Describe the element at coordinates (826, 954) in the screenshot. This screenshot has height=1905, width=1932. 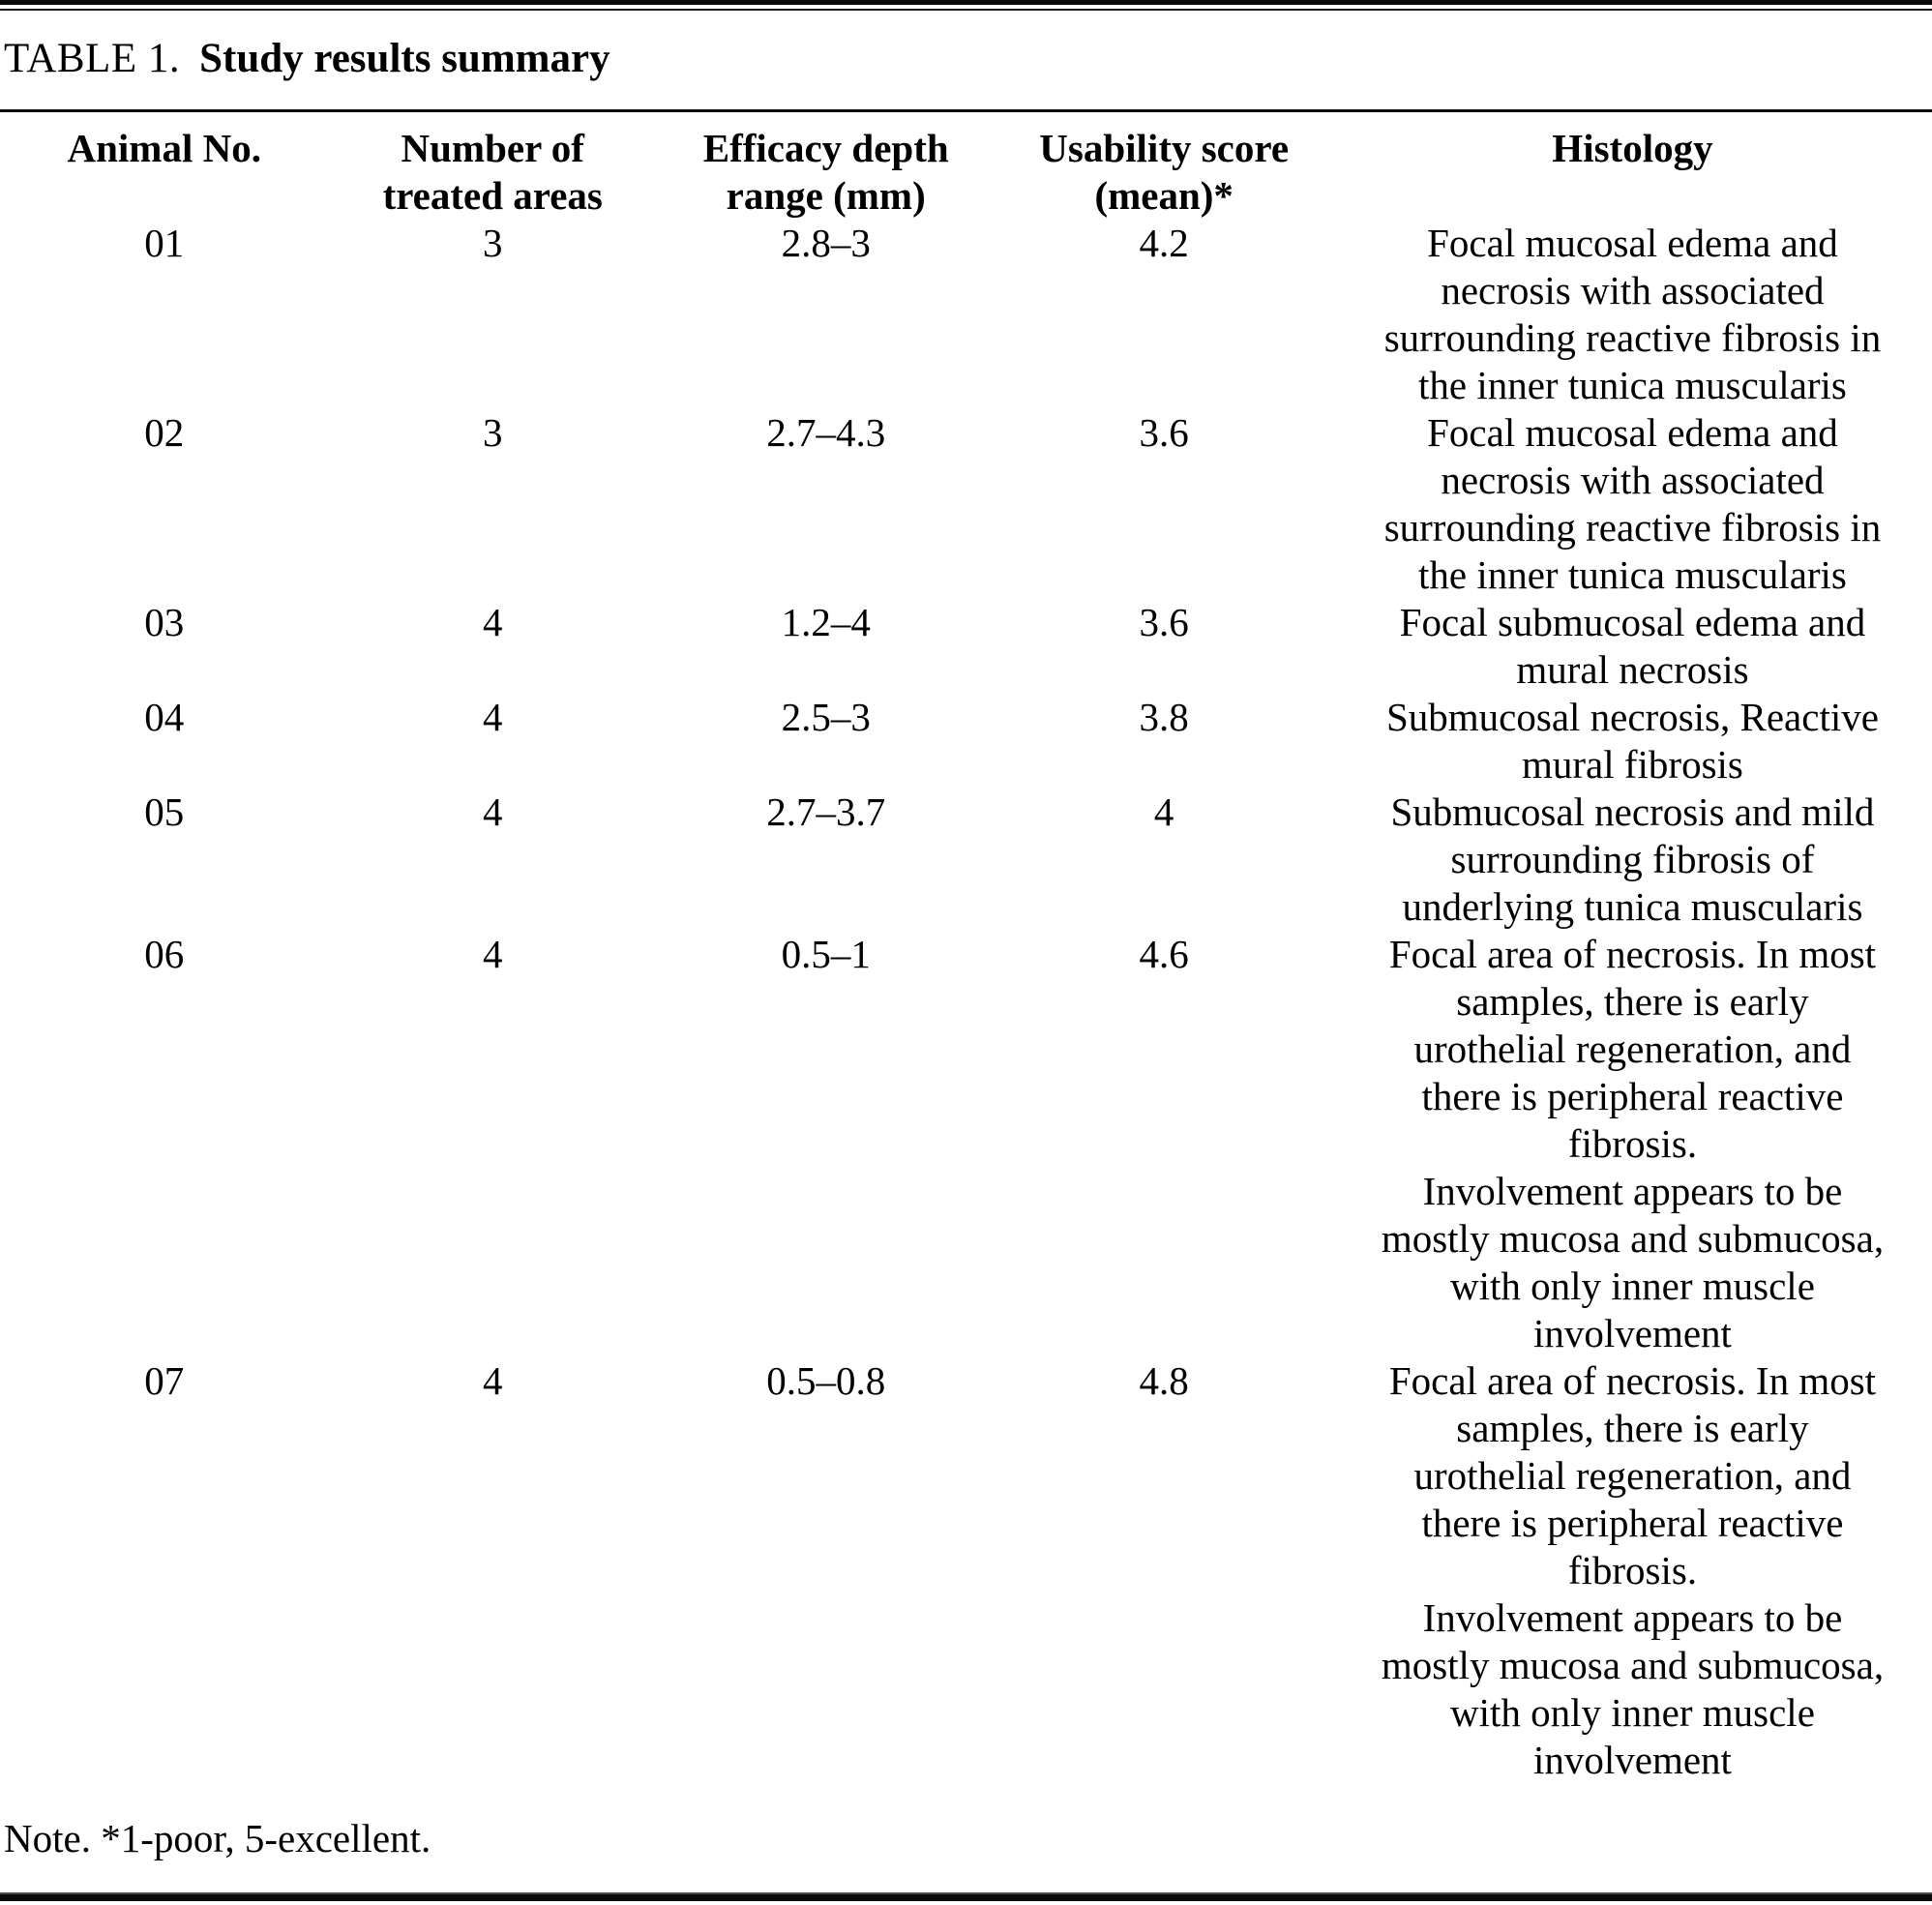
I see `efficacy-depth-cell: 0.5–1` at that location.